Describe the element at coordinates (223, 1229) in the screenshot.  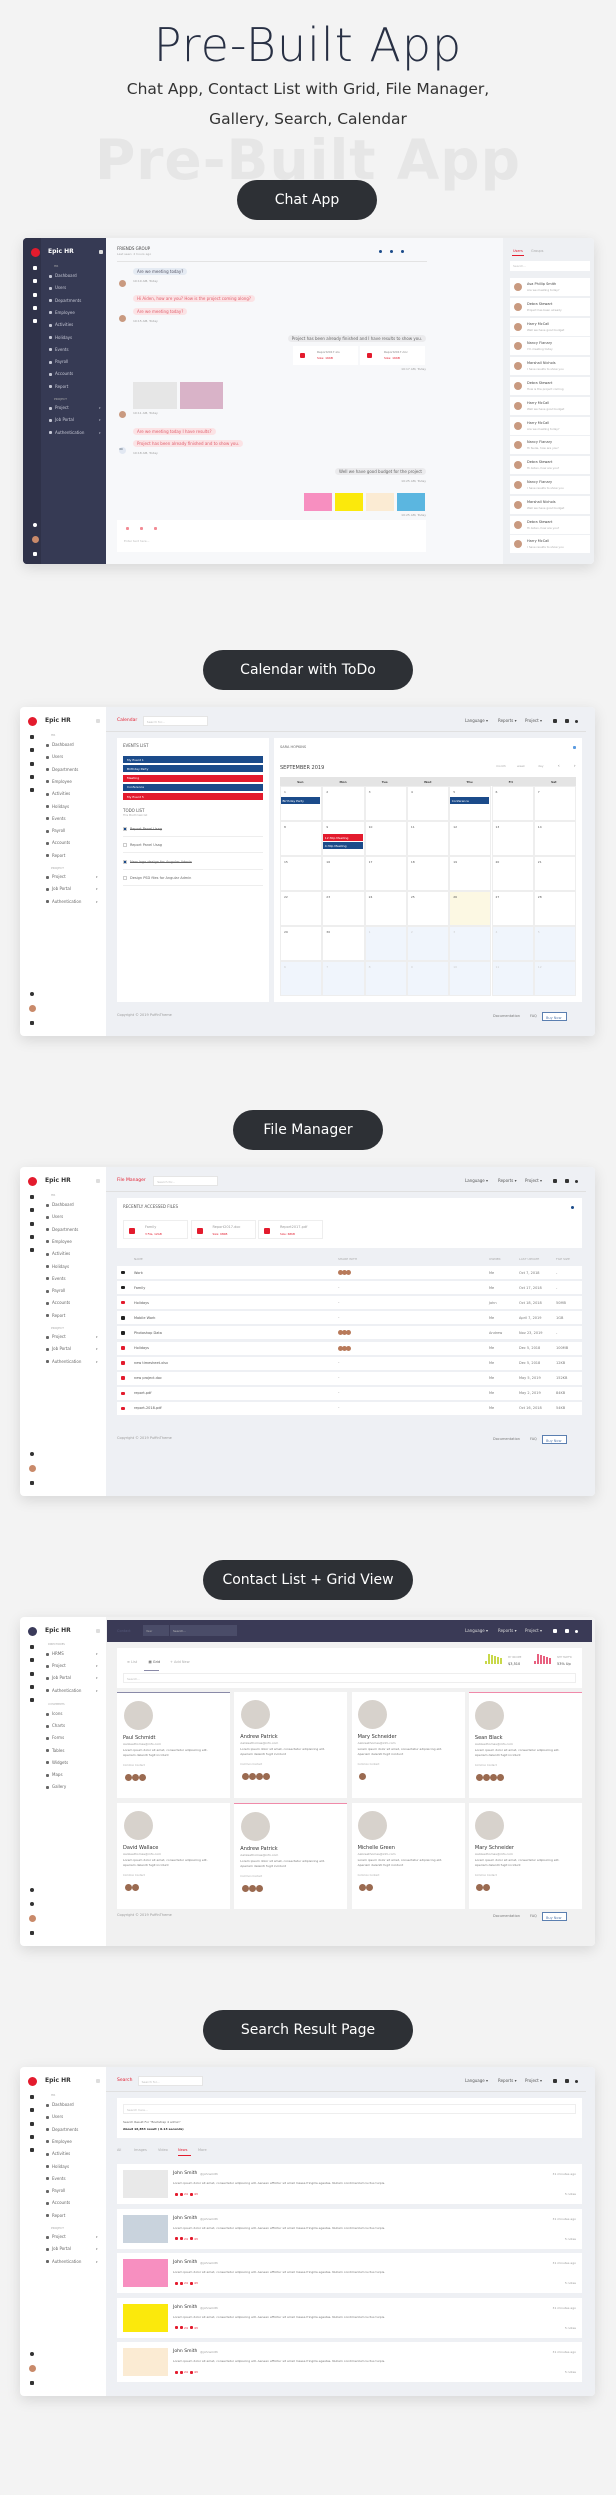
I see `recent-file-card: Report2017.doc Size: 68KB` at that location.